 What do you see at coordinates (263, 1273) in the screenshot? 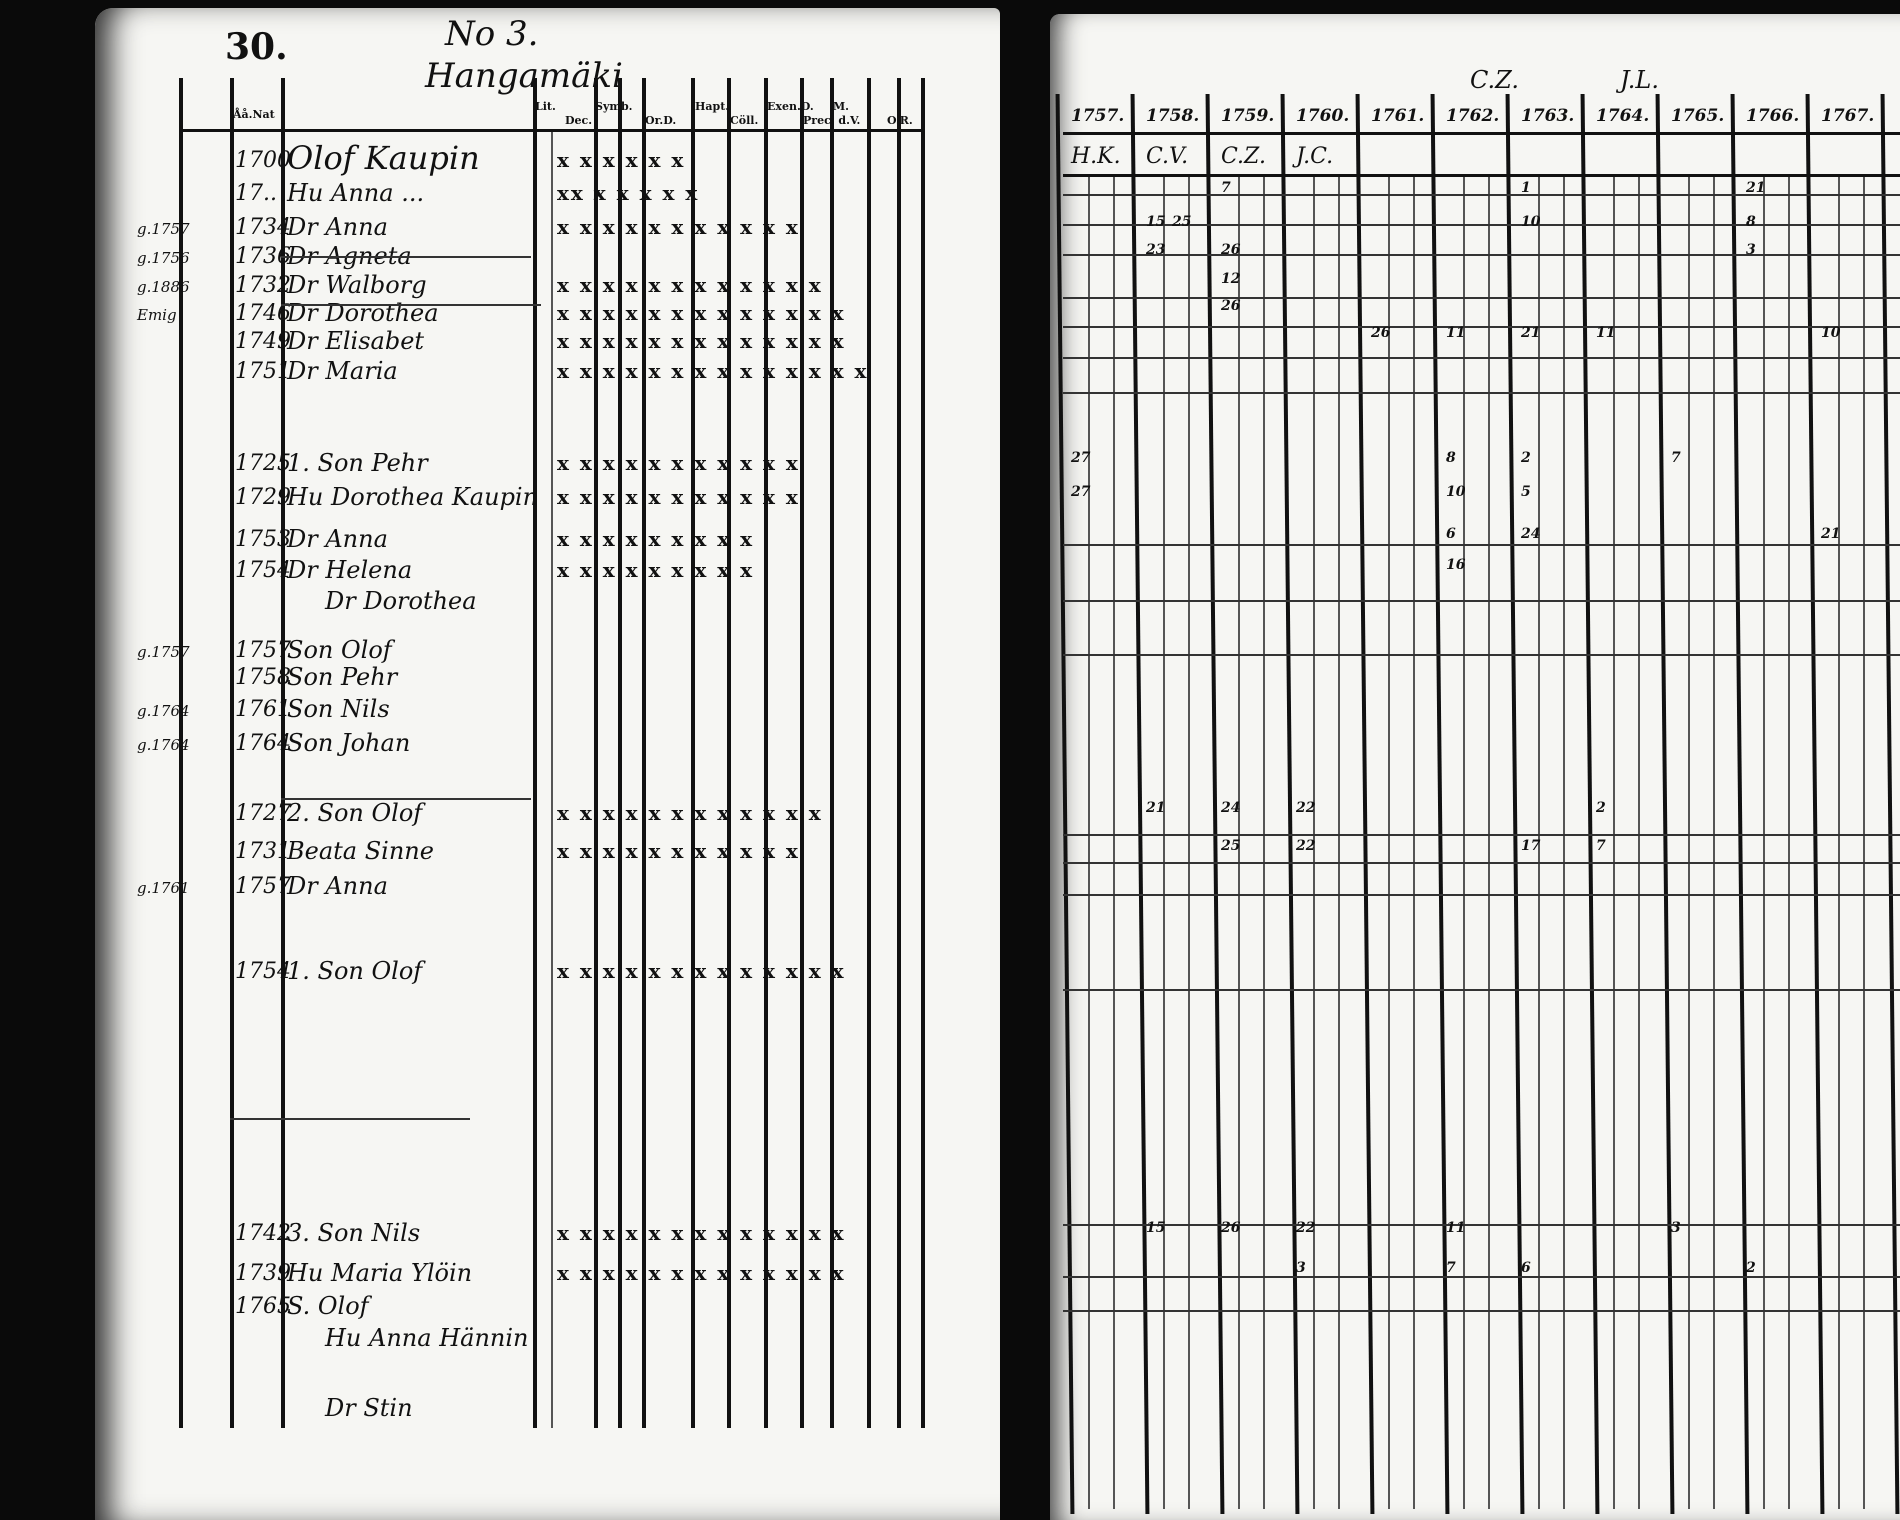
I see `birth-year: 1739` at bounding box center [263, 1273].